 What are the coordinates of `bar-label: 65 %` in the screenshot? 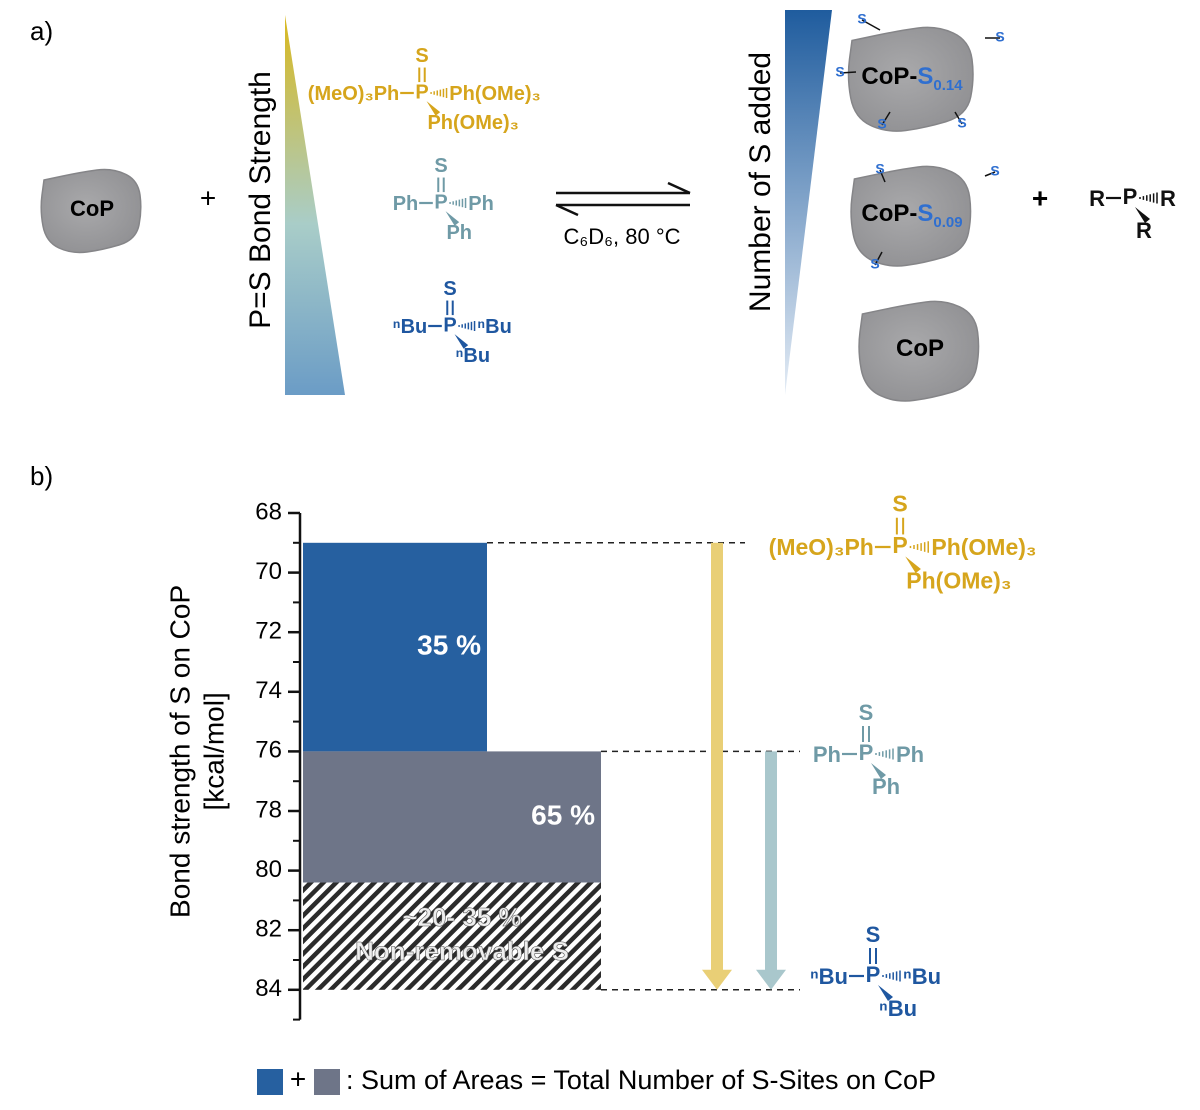 It's located at (563, 814).